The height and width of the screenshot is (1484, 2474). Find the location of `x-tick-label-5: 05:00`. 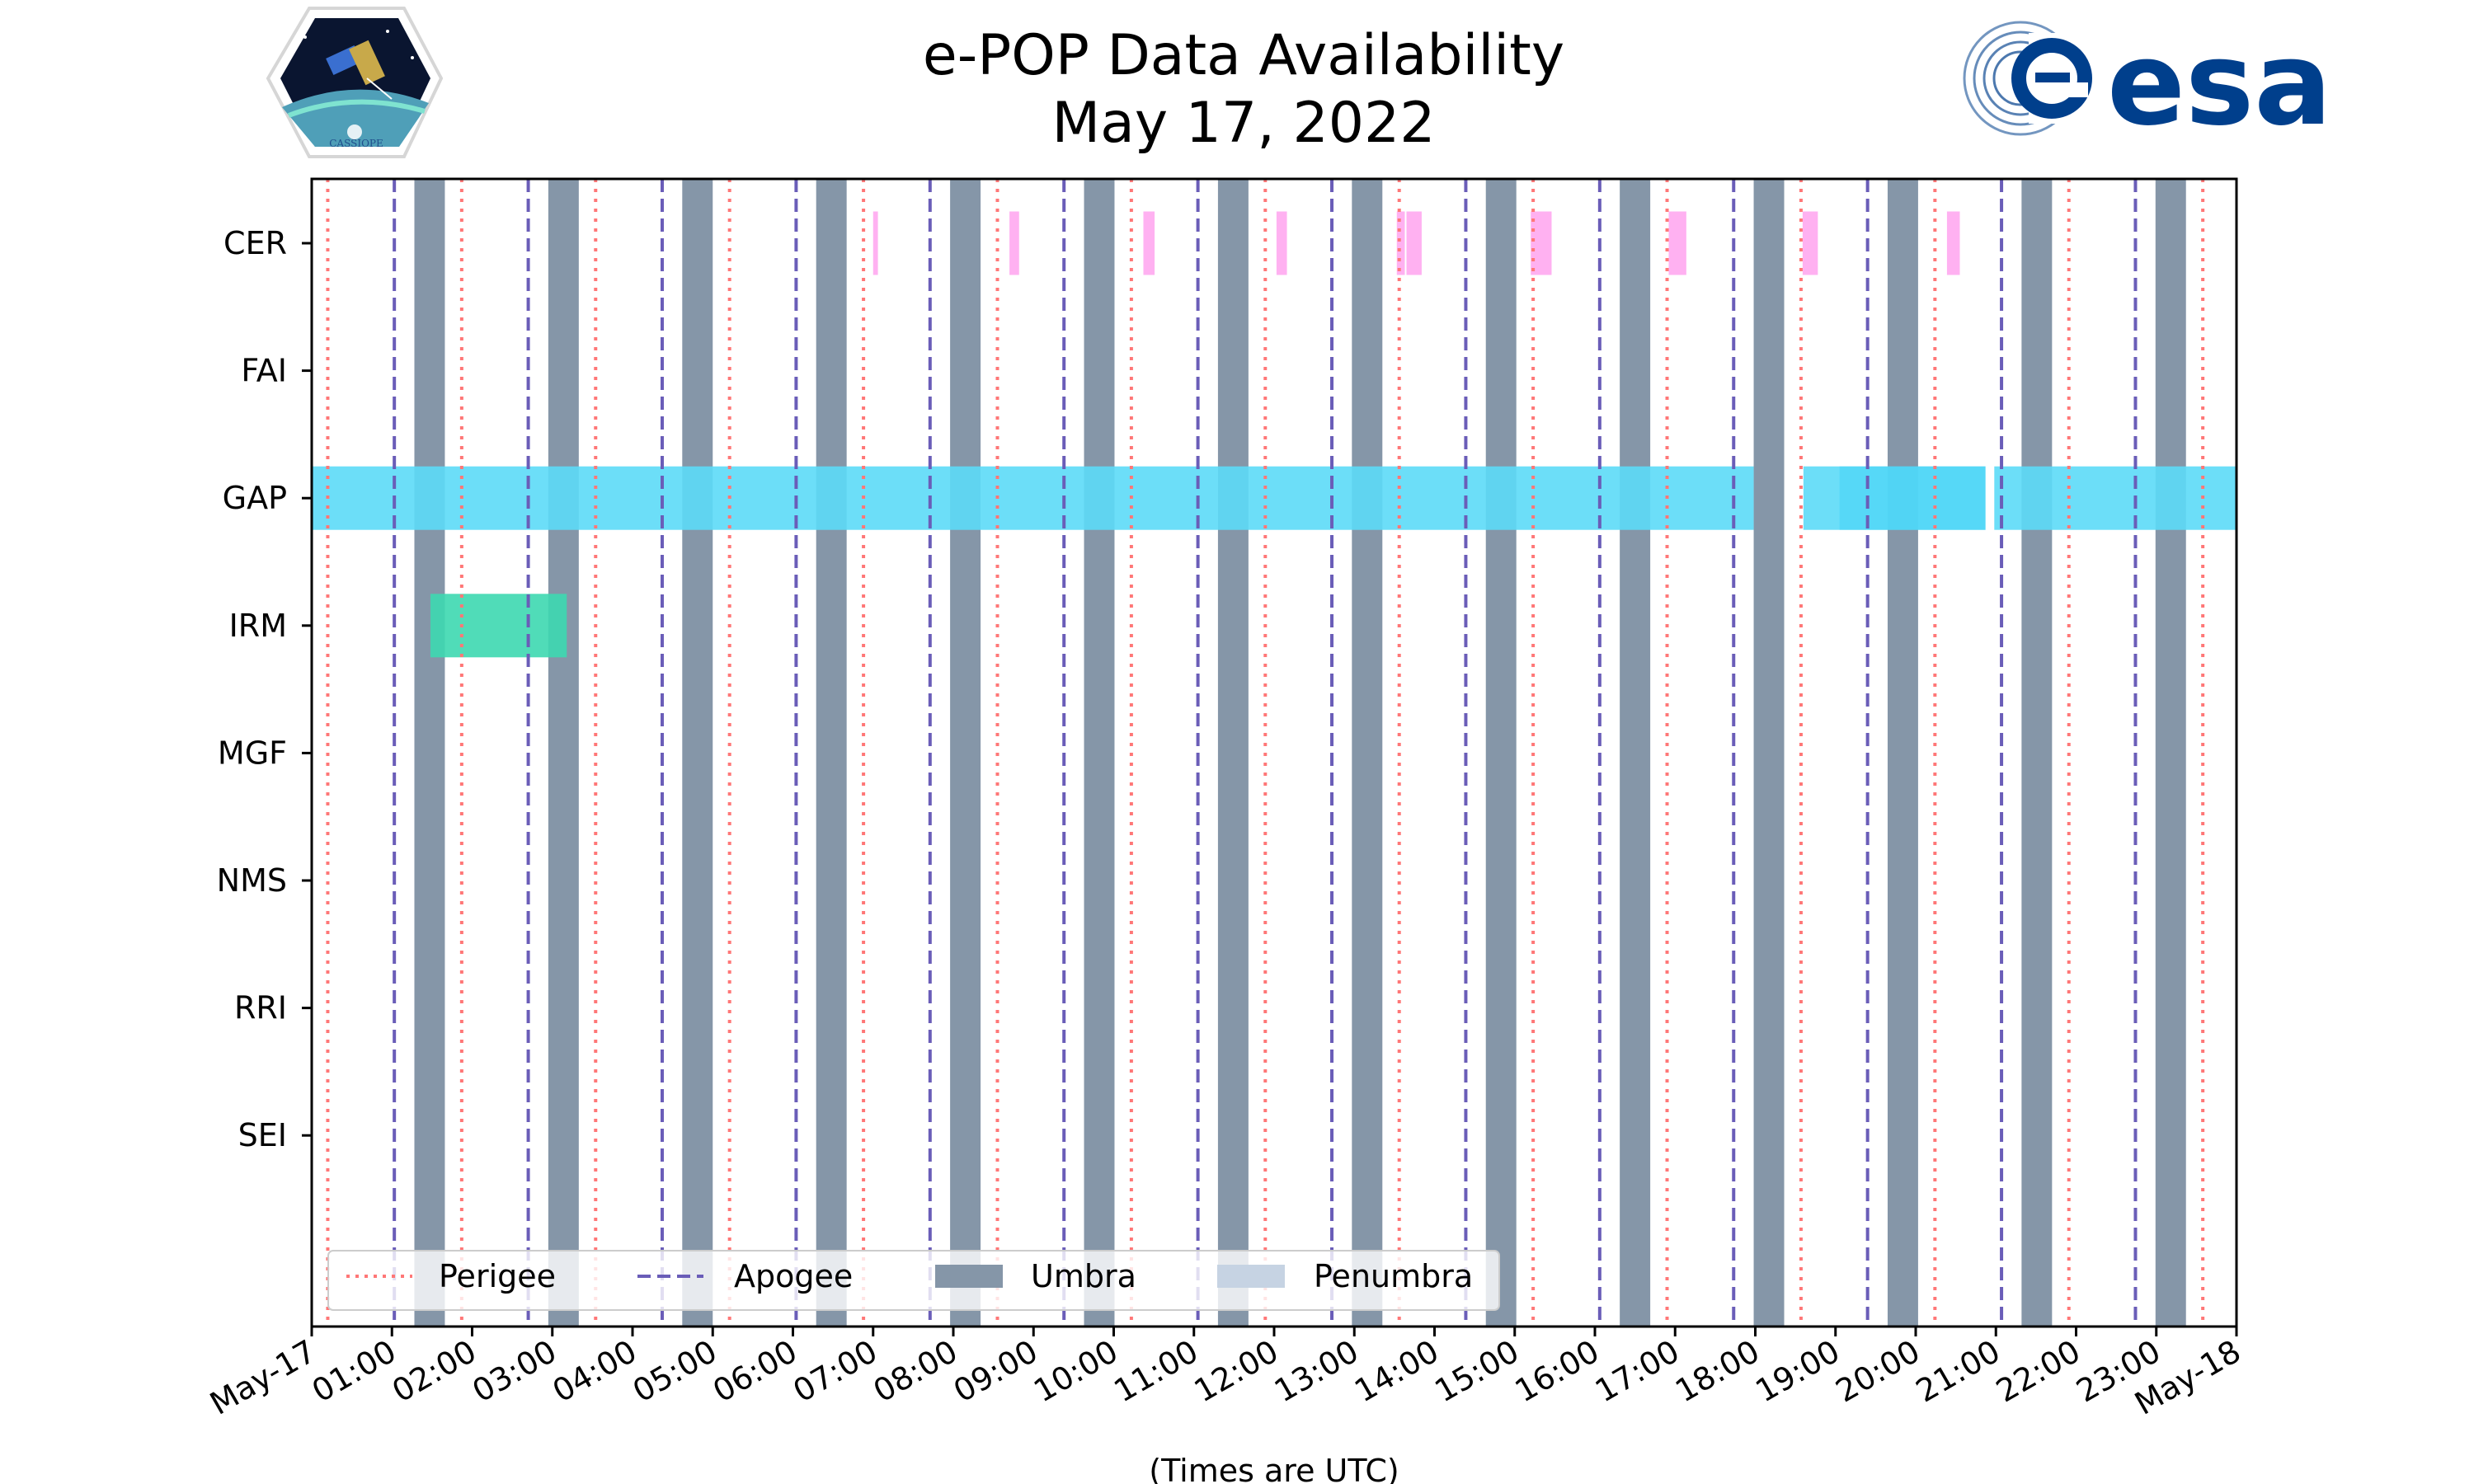

x-tick-label-5: 05:00 is located at coordinates (675, 1371).